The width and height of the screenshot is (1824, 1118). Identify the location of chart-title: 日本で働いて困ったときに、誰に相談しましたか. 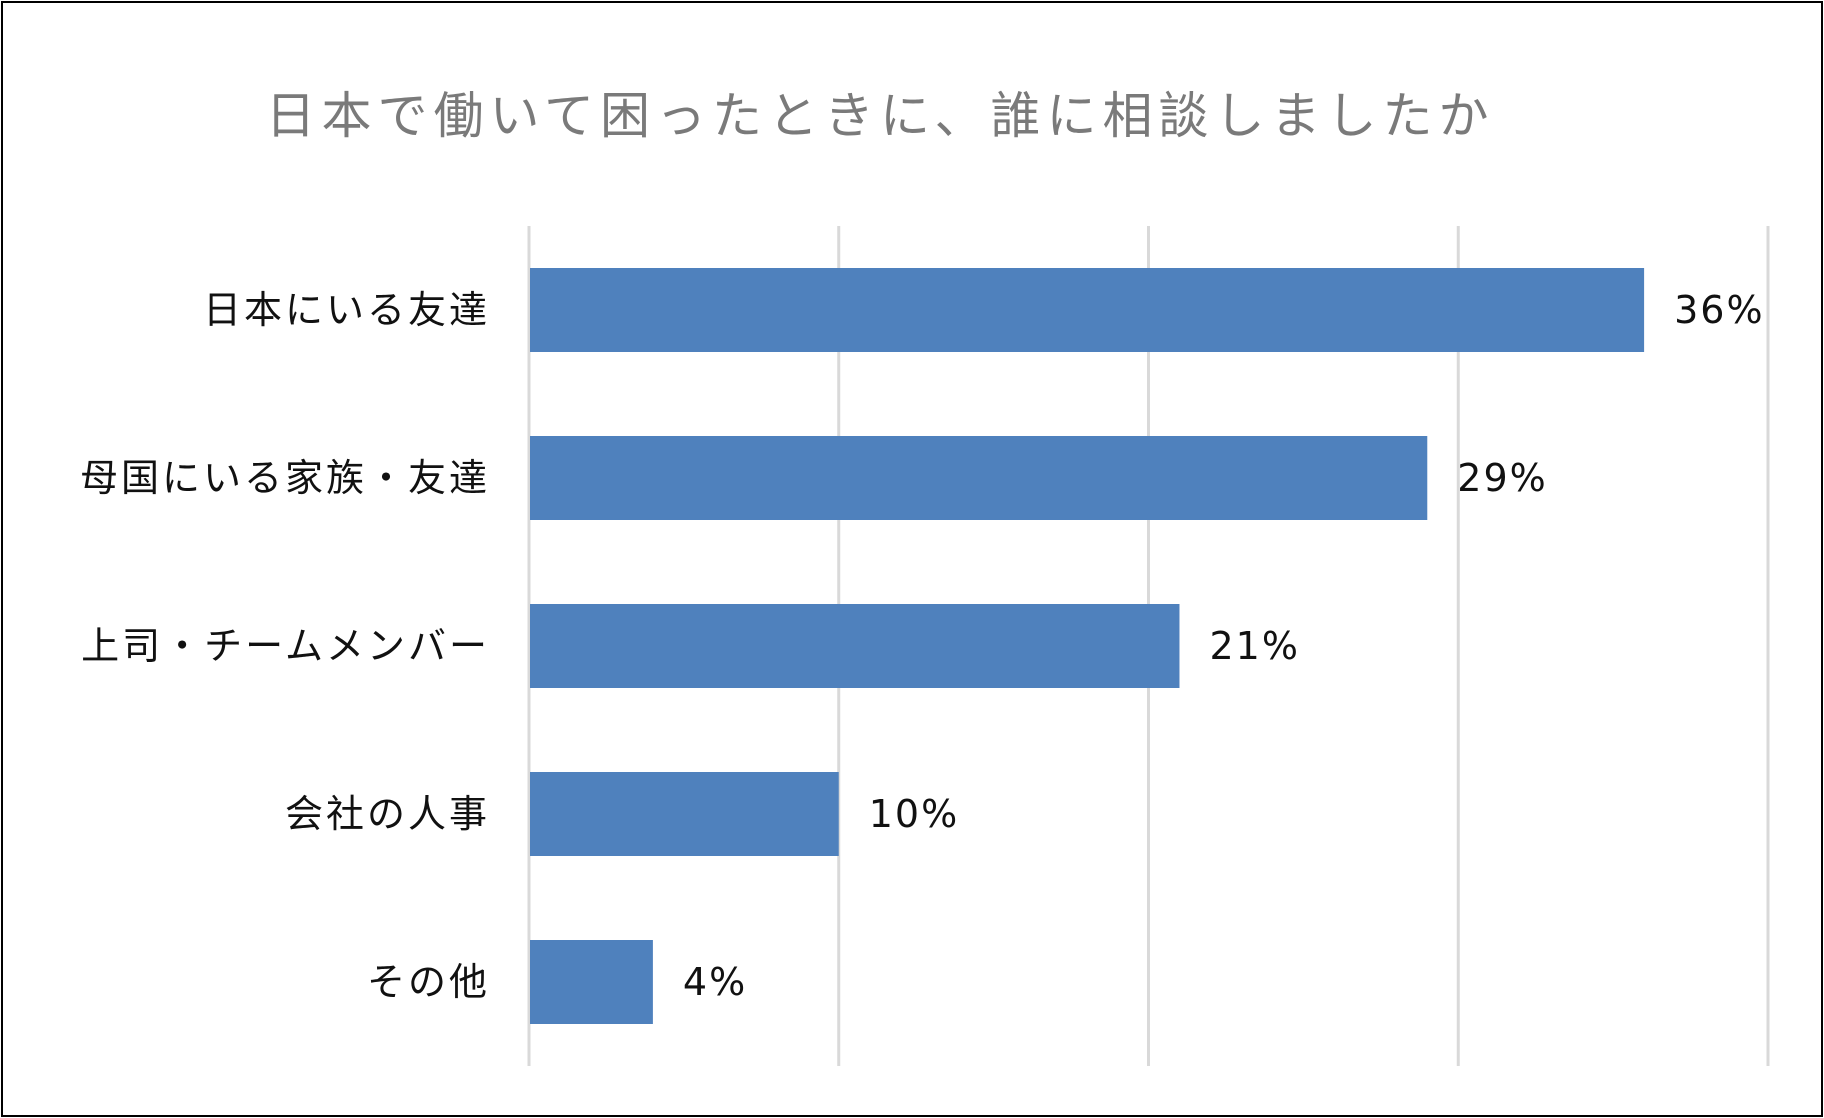
(880, 116).